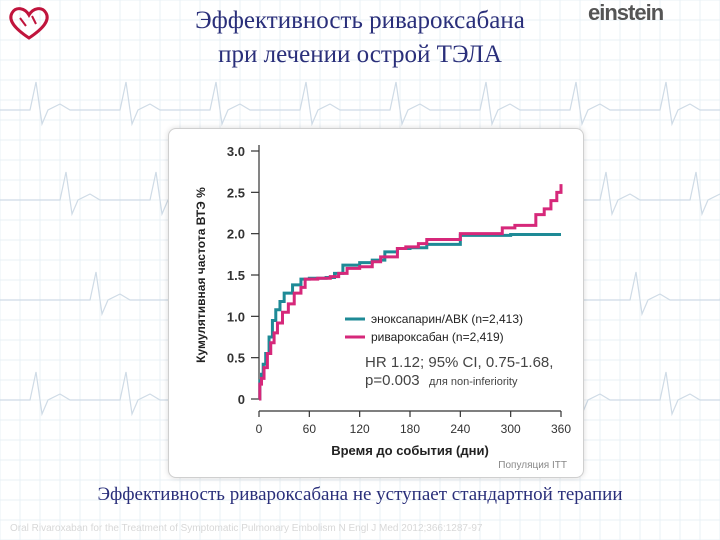 The width and height of the screenshot is (720, 540). Describe the element at coordinates (447, 319) in the screenshot. I see `legend-label-0: эноксапарин/АВК (n=2,413)` at that location.